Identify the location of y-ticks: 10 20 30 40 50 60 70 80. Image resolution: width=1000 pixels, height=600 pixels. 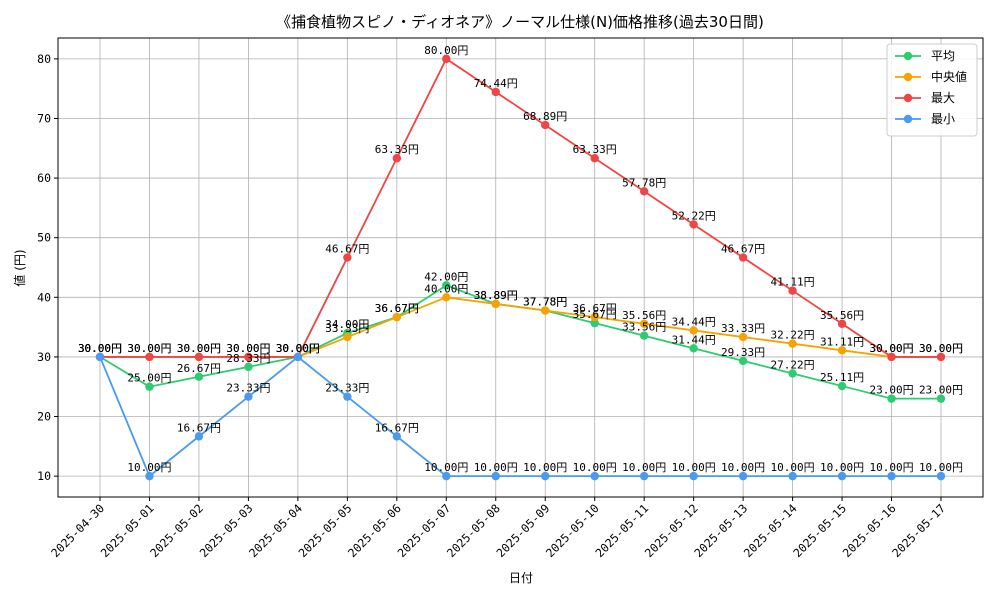
(47, 267).